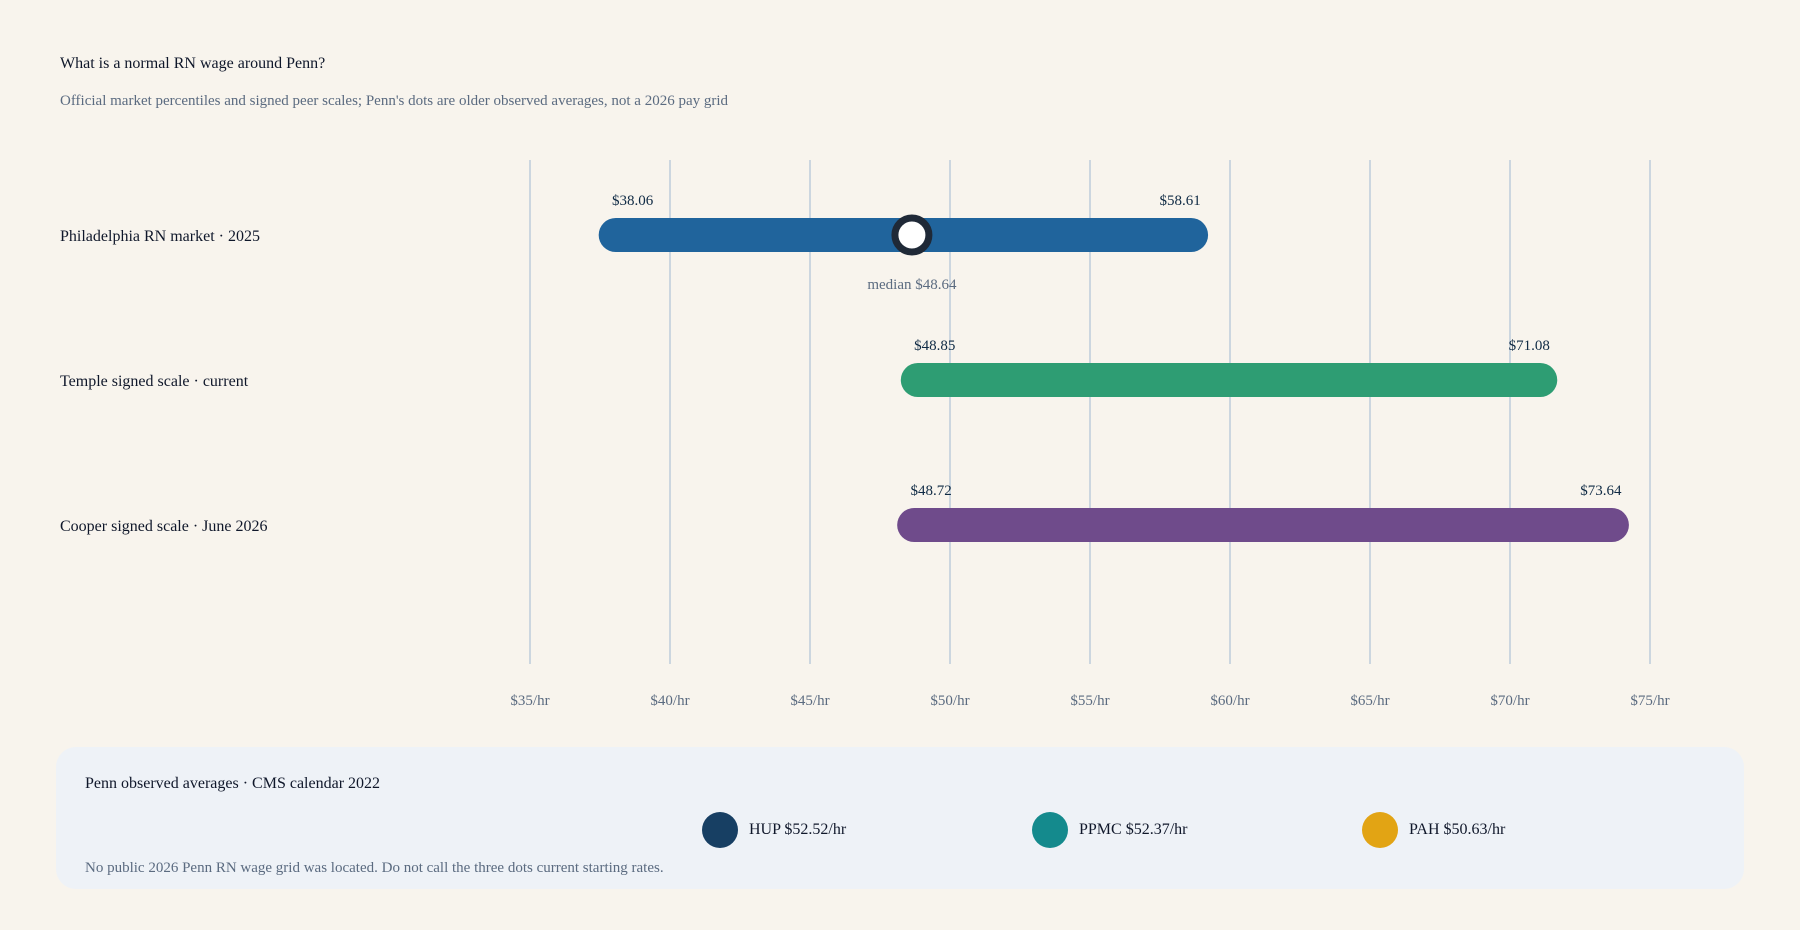  Describe the element at coordinates (529, 701) in the screenshot. I see `x-tick-label: $35/hr` at that location.